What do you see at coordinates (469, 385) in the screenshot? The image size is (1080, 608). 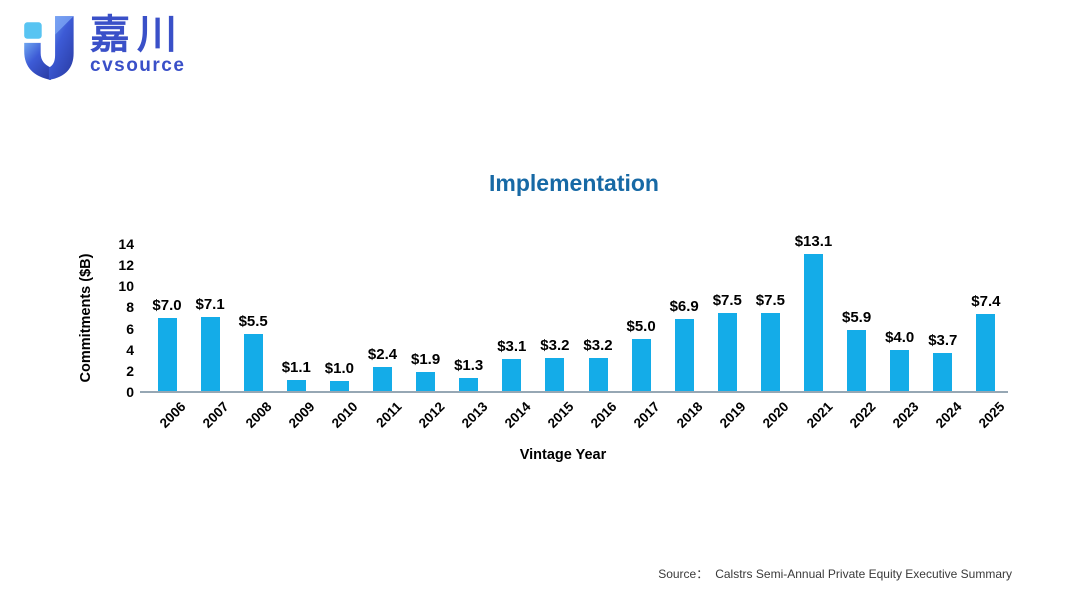 I see `bar-2013` at bounding box center [469, 385].